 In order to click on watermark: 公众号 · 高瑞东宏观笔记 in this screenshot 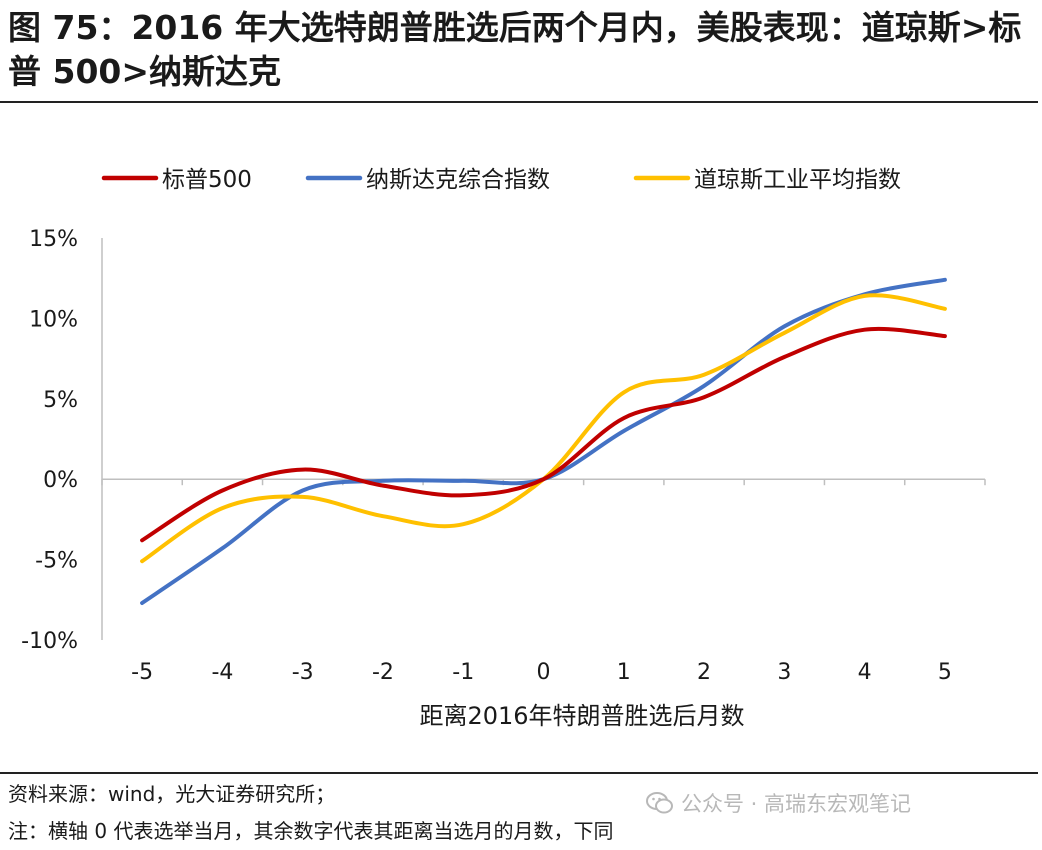, I will do `click(778, 803)`.